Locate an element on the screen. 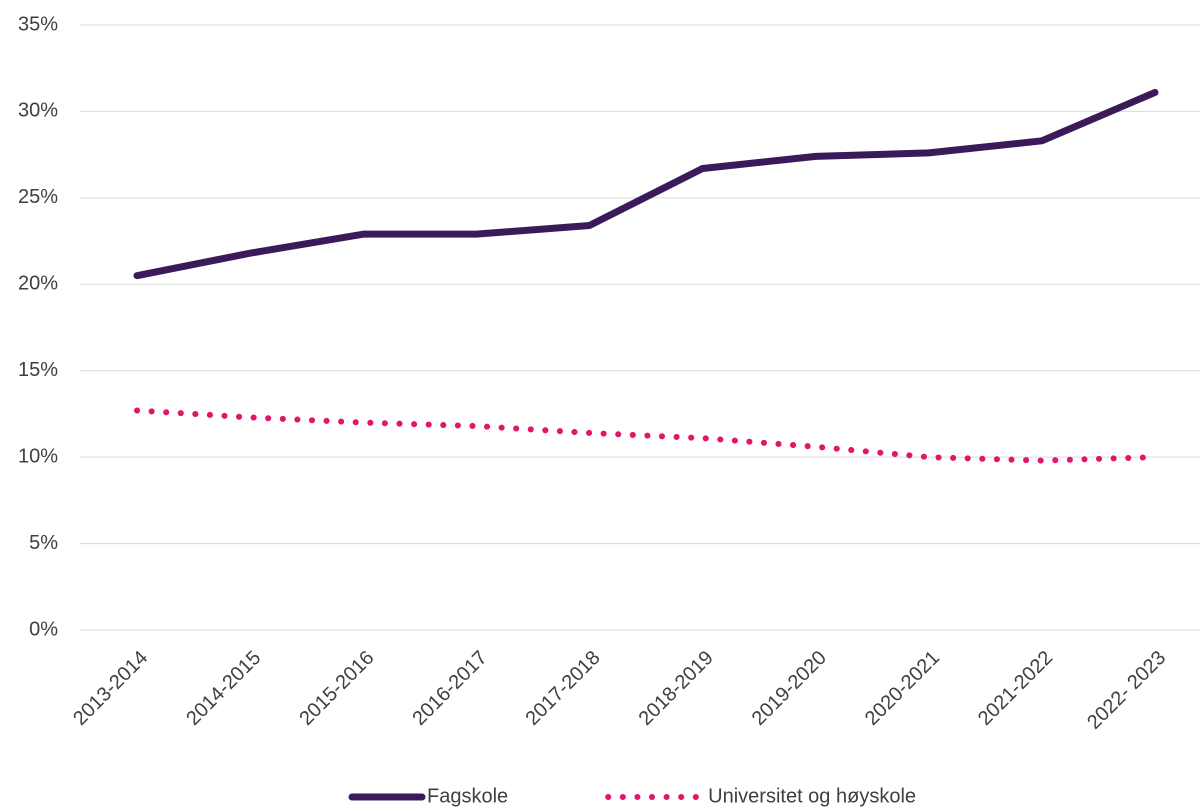 This screenshot has height=812, width=1201. y-tick-label: 5% is located at coordinates (43, 543).